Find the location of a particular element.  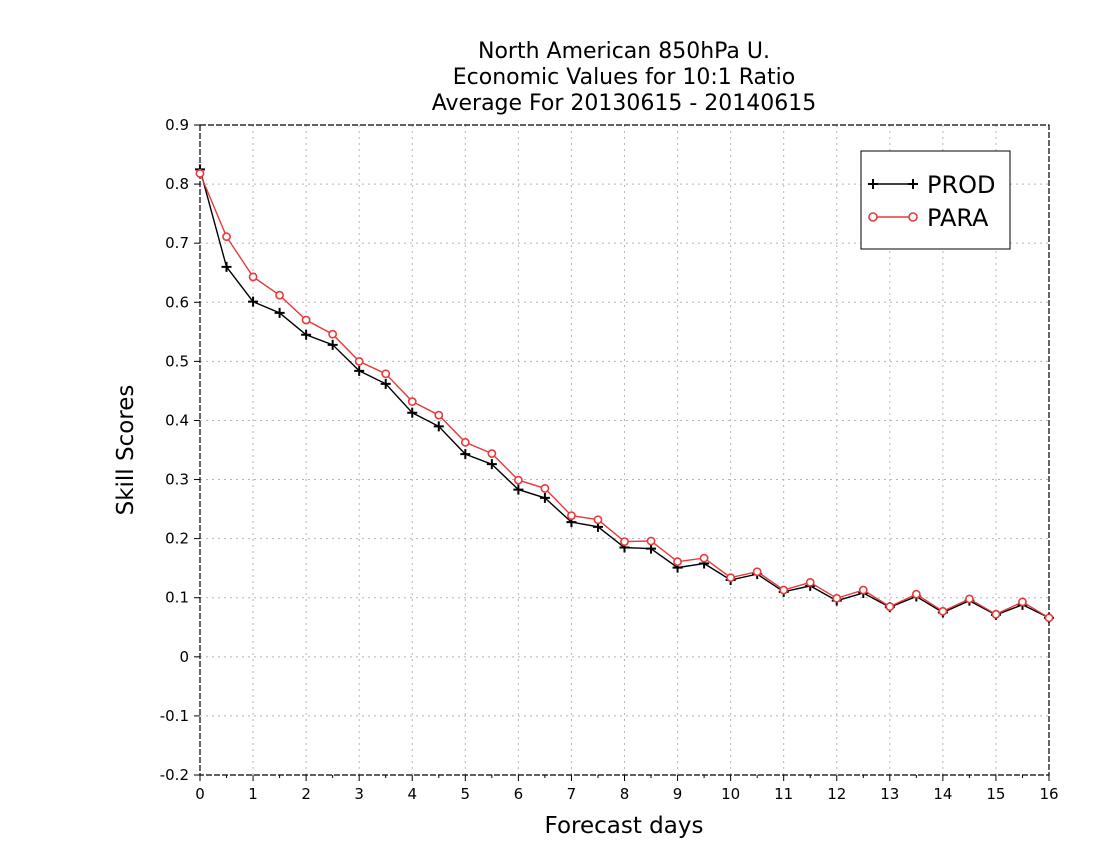

legend-item-prod: PROD is located at coordinates (932, 185).